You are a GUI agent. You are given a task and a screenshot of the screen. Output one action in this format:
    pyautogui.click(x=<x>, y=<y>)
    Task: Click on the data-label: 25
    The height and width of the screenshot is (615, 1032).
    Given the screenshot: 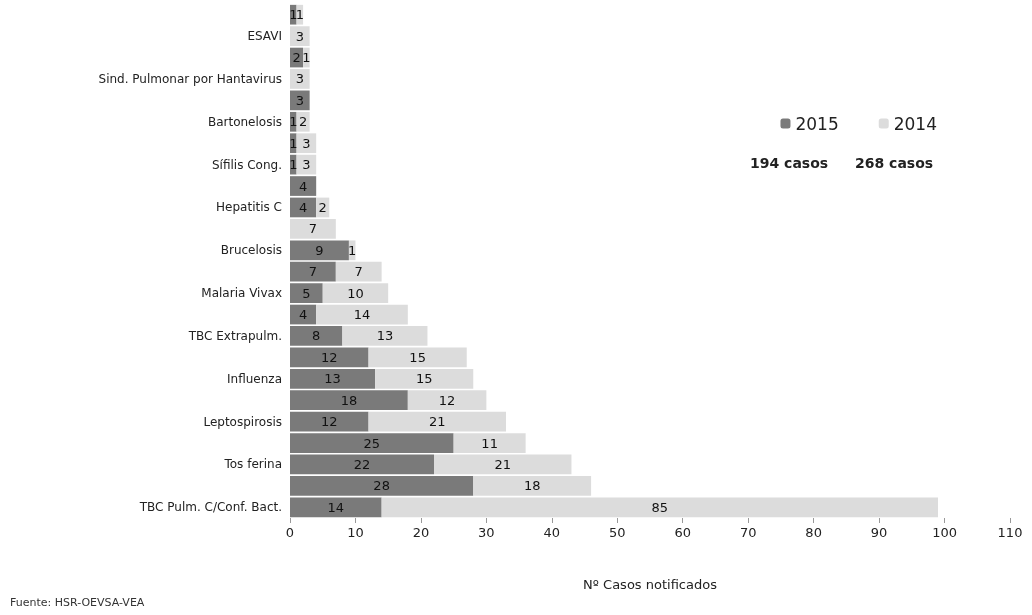 What is the action you would take?
    pyautogui.click(x=372, y=443)
    